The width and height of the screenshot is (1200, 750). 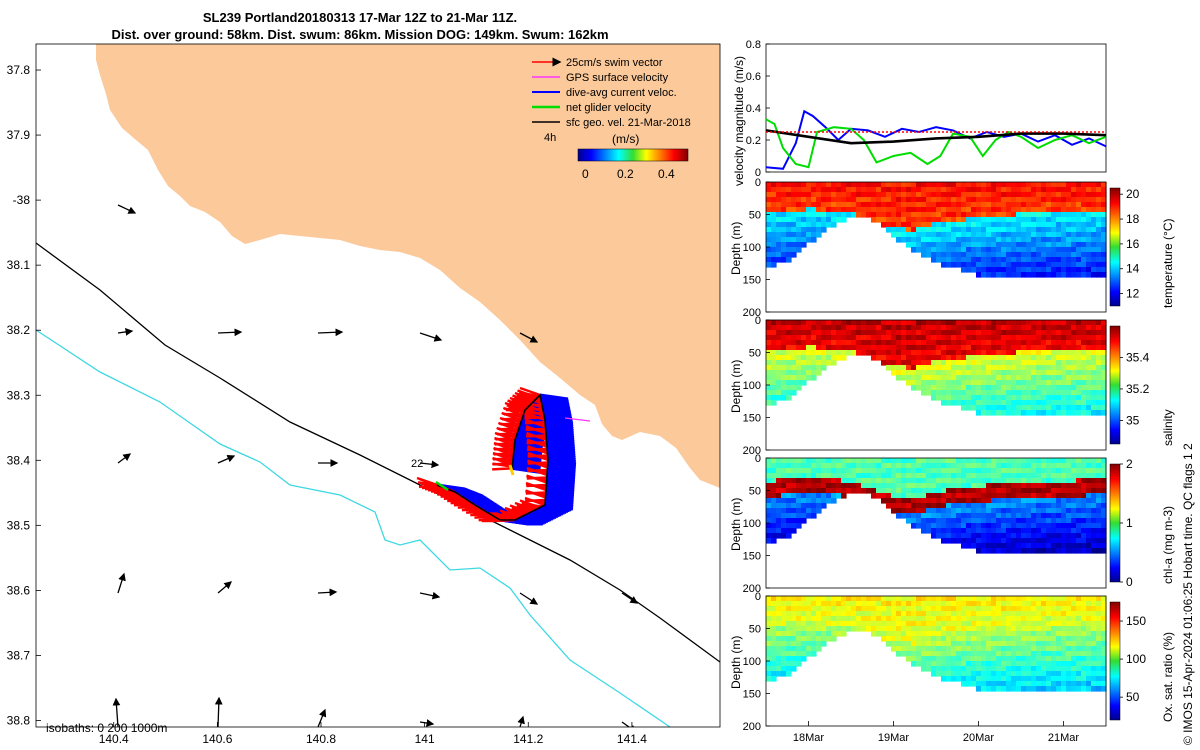 What do you see at coordinates (560, 433) in the screenshot?
I see `dive-avg-vector` at bounding box center [560, 433].